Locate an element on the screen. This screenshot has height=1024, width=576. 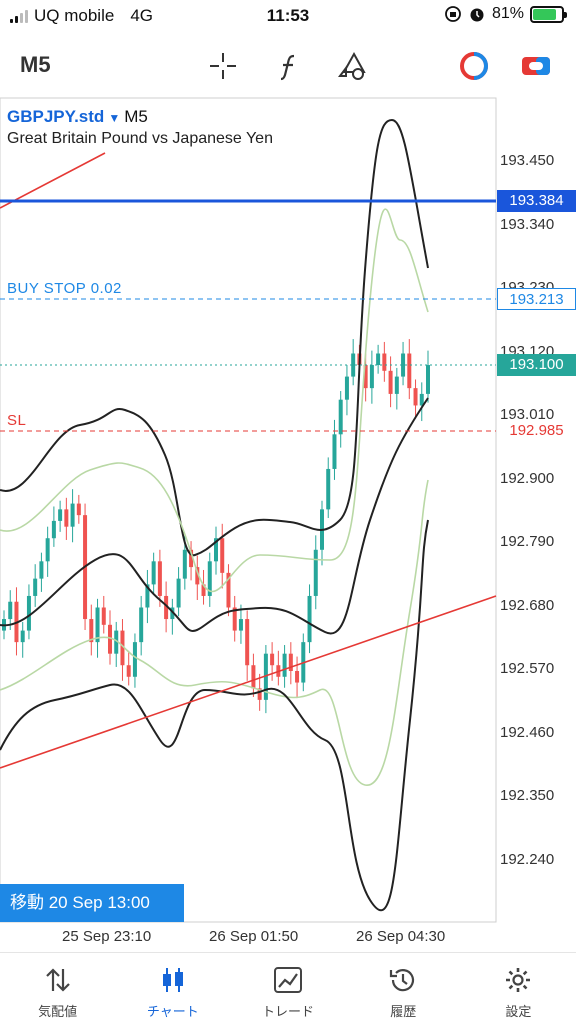
price-axis-label: 192.240 is located at coordinates (527, 859).